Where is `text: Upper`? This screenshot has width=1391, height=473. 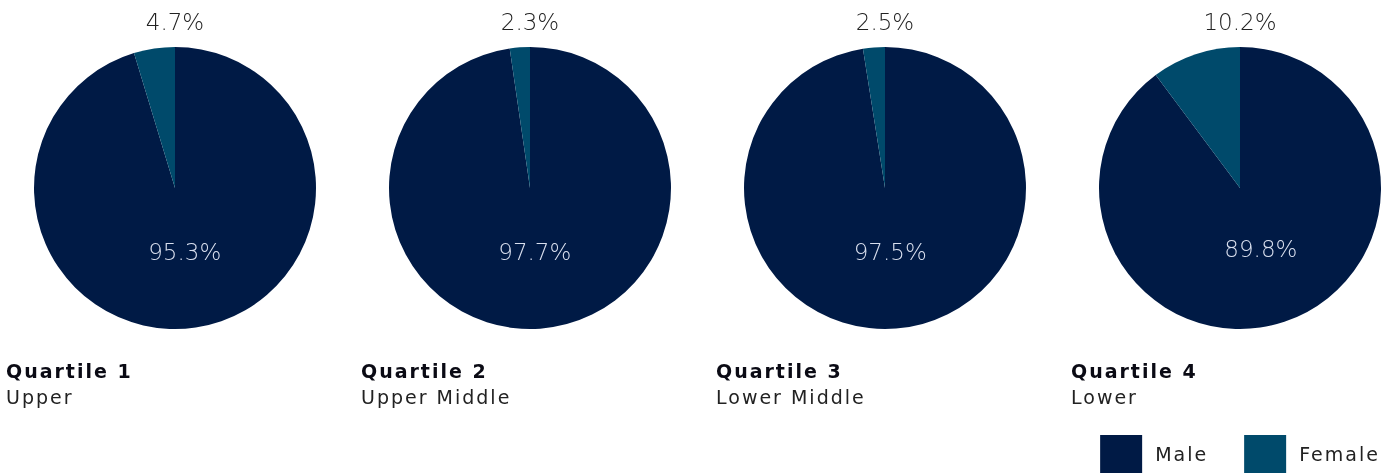 text: Upper is located at coordinates (40, 397).